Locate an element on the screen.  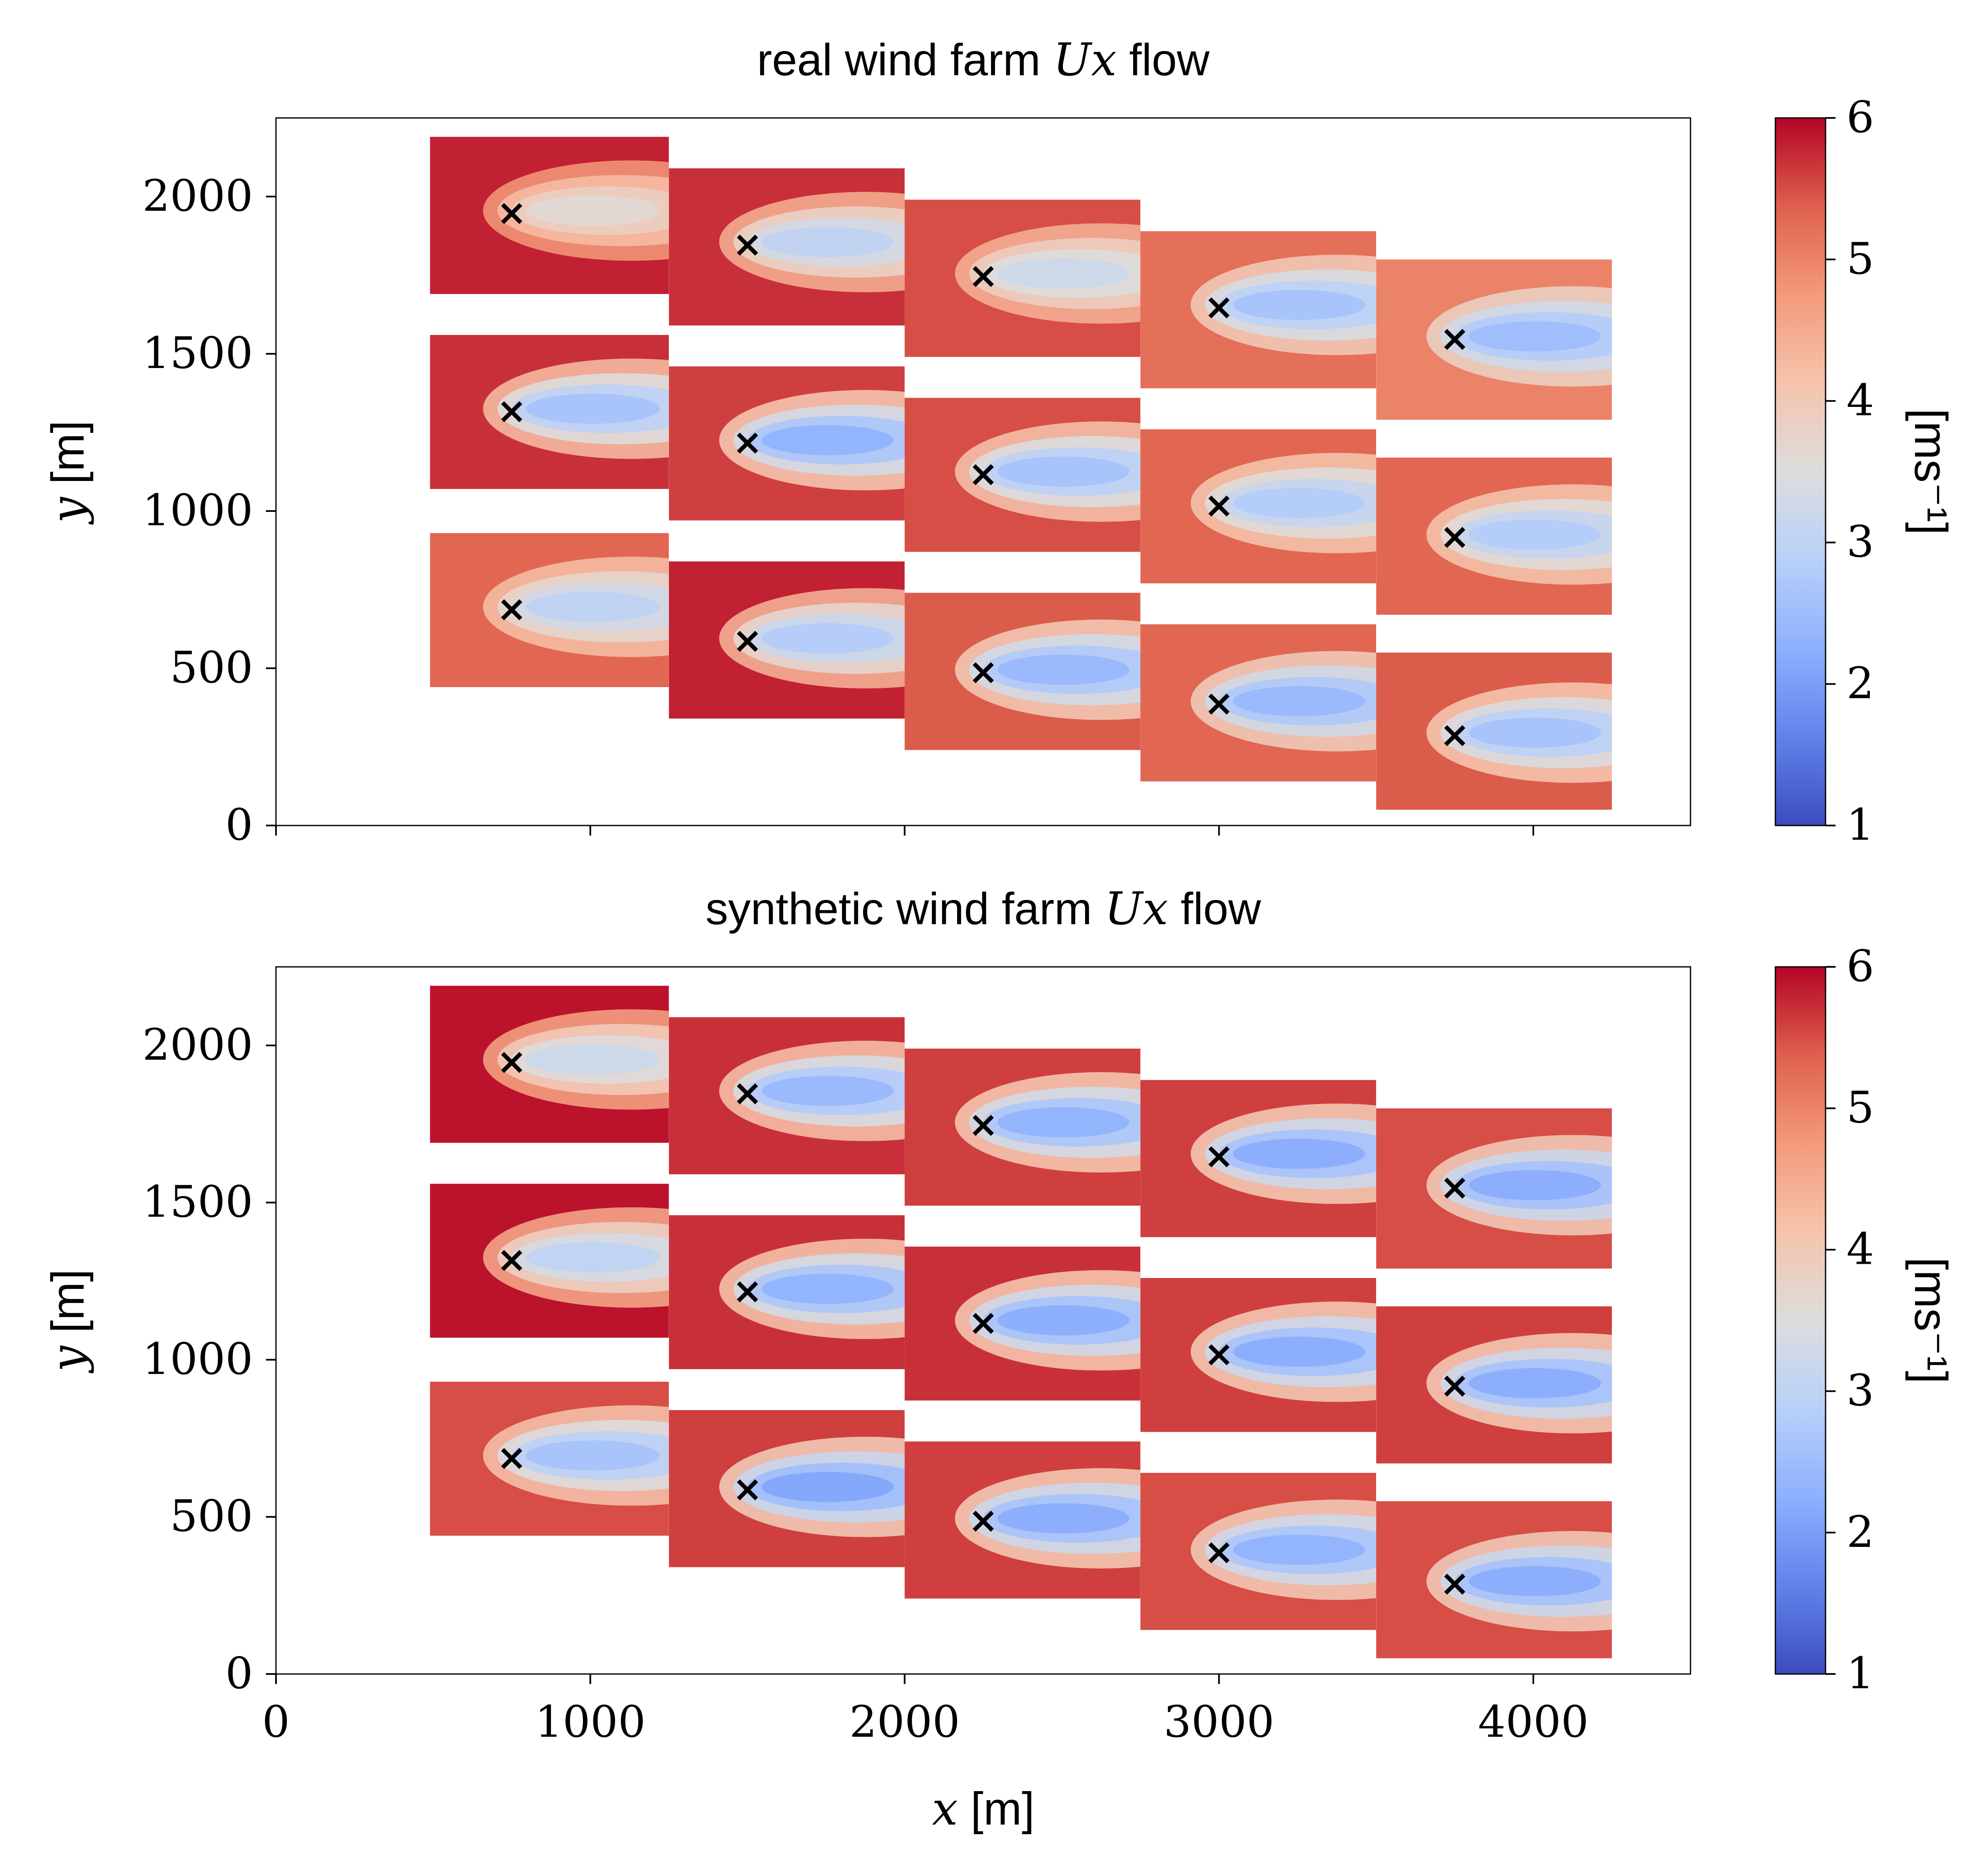
chart-title: synthetic wind farm Ux flow is located at coordinates (983, 909).